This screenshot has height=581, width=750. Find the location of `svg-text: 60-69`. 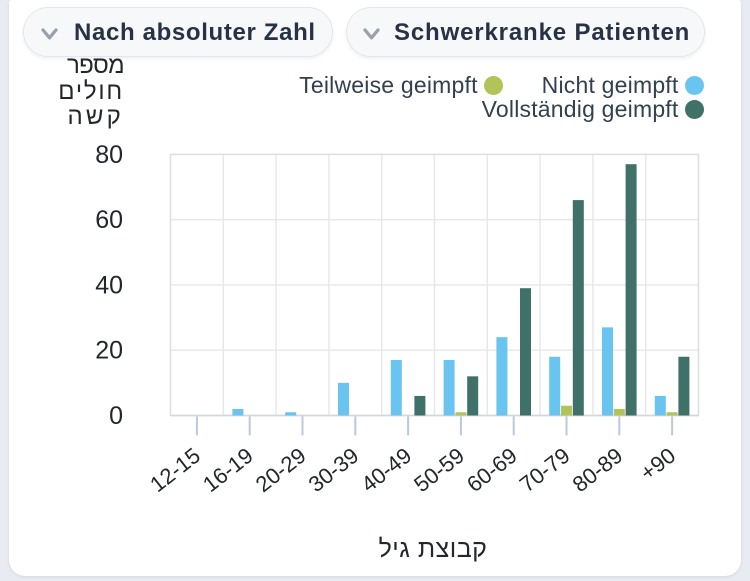

svg-text: 60-69 is located at coordinates (492, 470).